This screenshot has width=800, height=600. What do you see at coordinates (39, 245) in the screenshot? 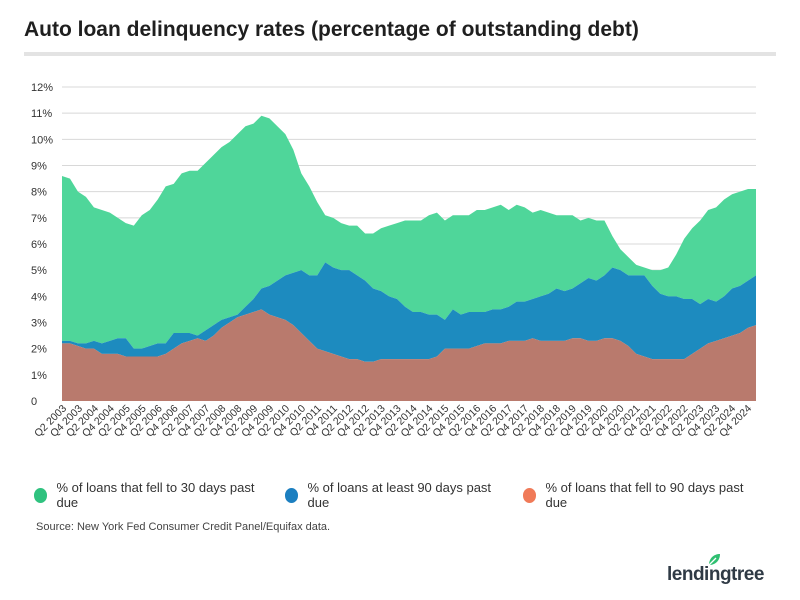
I see `y-tick-label: 6%` at bounding box center [39, 245].